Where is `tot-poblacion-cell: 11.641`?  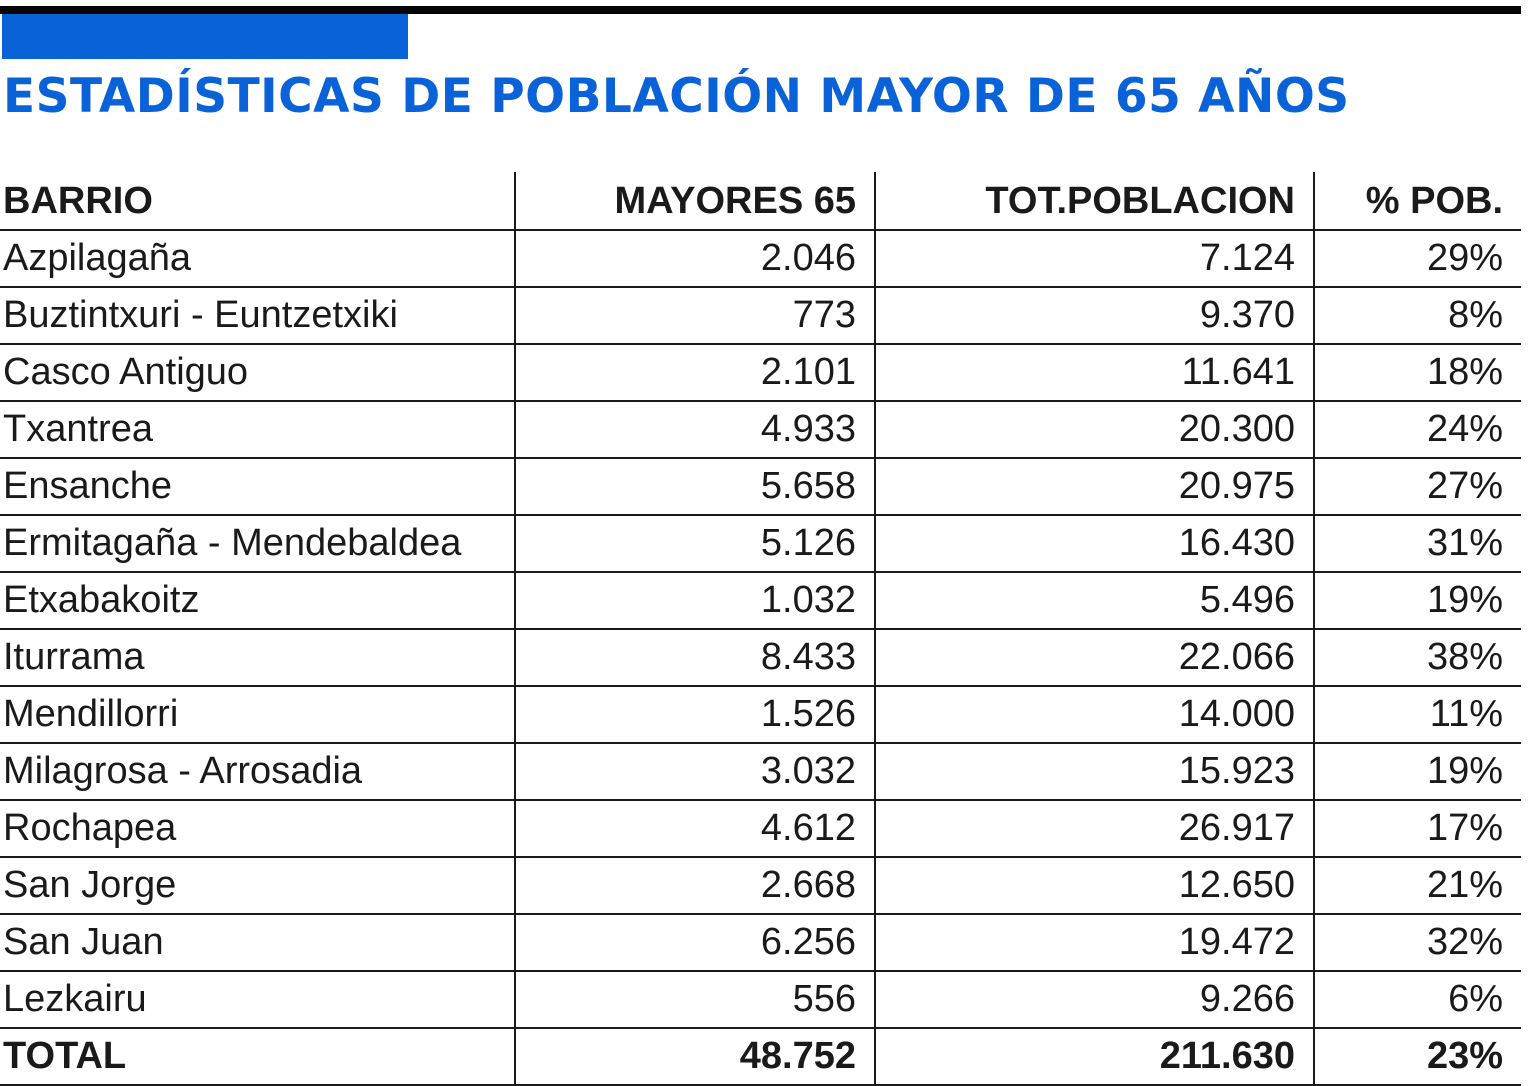
tot-poblacion-cell: 11.641 is located at coordinates (1094, 373).